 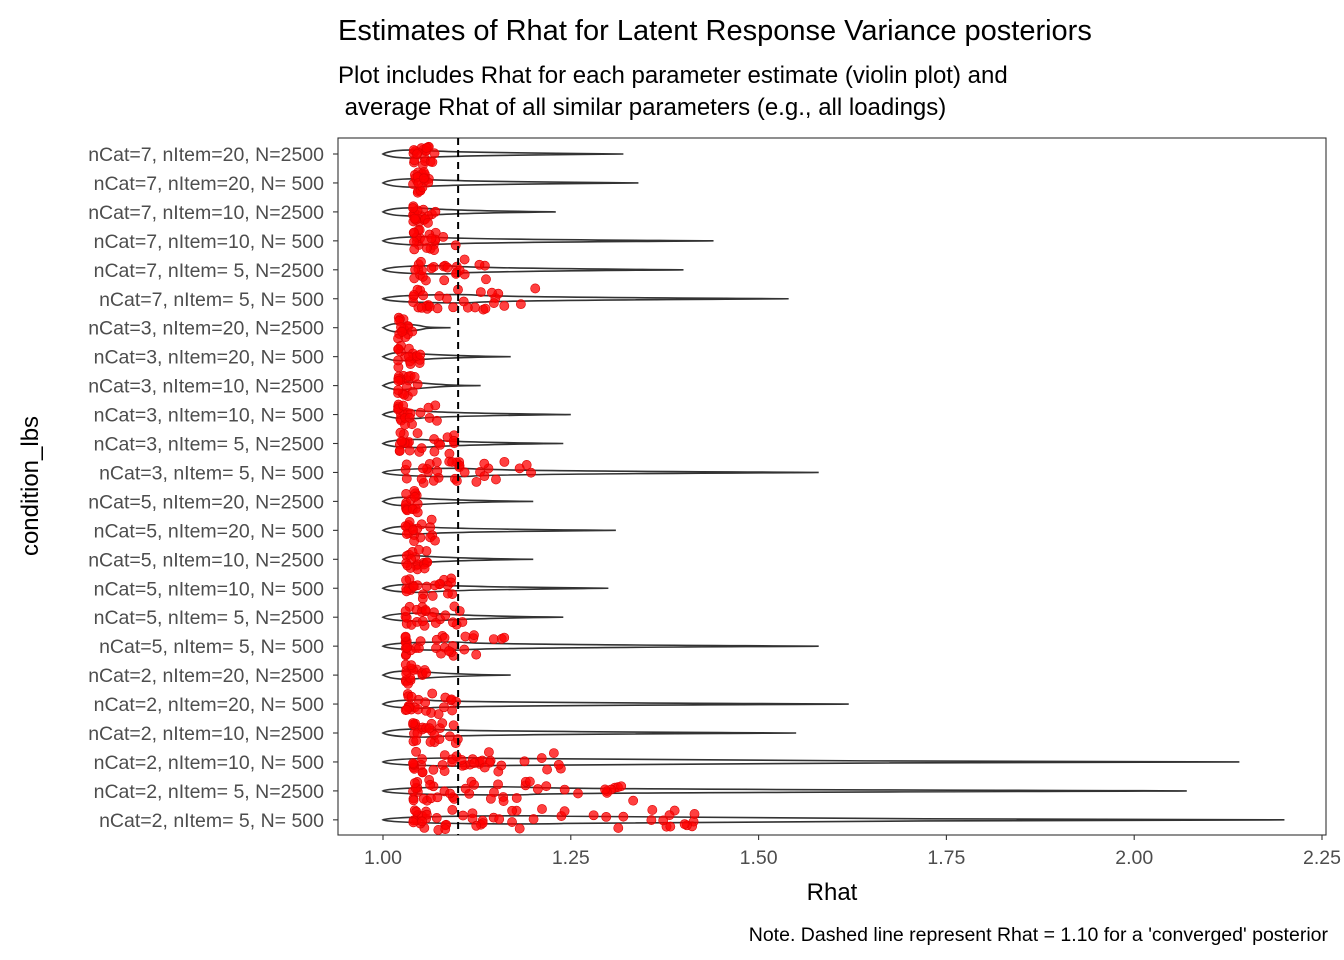 What do you see at coordinates (209, 184) in the screenshot?
I see `y-tick-label: nCat=7, nItem=20, N= 500` at bounding box center [209, 184].